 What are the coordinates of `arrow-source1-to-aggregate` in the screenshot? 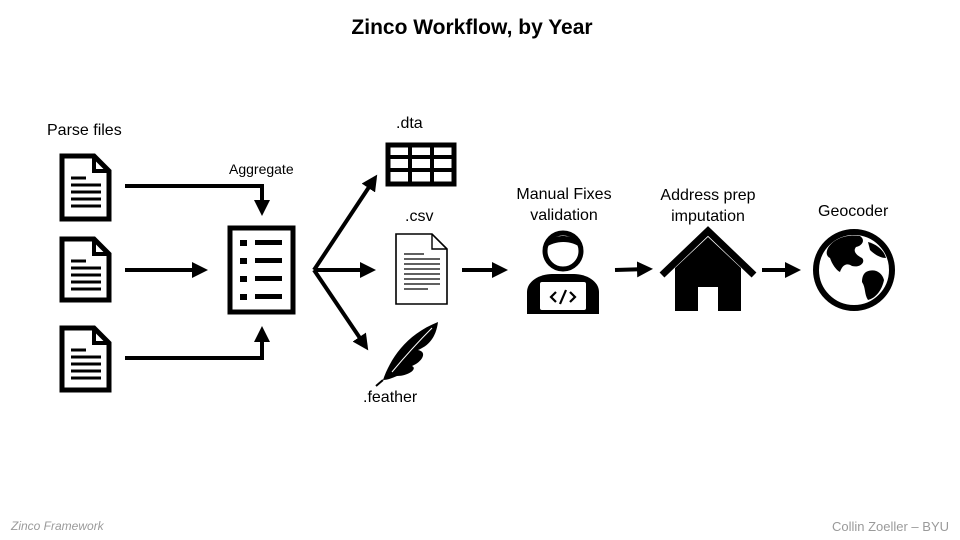 It's located at (197, 200).